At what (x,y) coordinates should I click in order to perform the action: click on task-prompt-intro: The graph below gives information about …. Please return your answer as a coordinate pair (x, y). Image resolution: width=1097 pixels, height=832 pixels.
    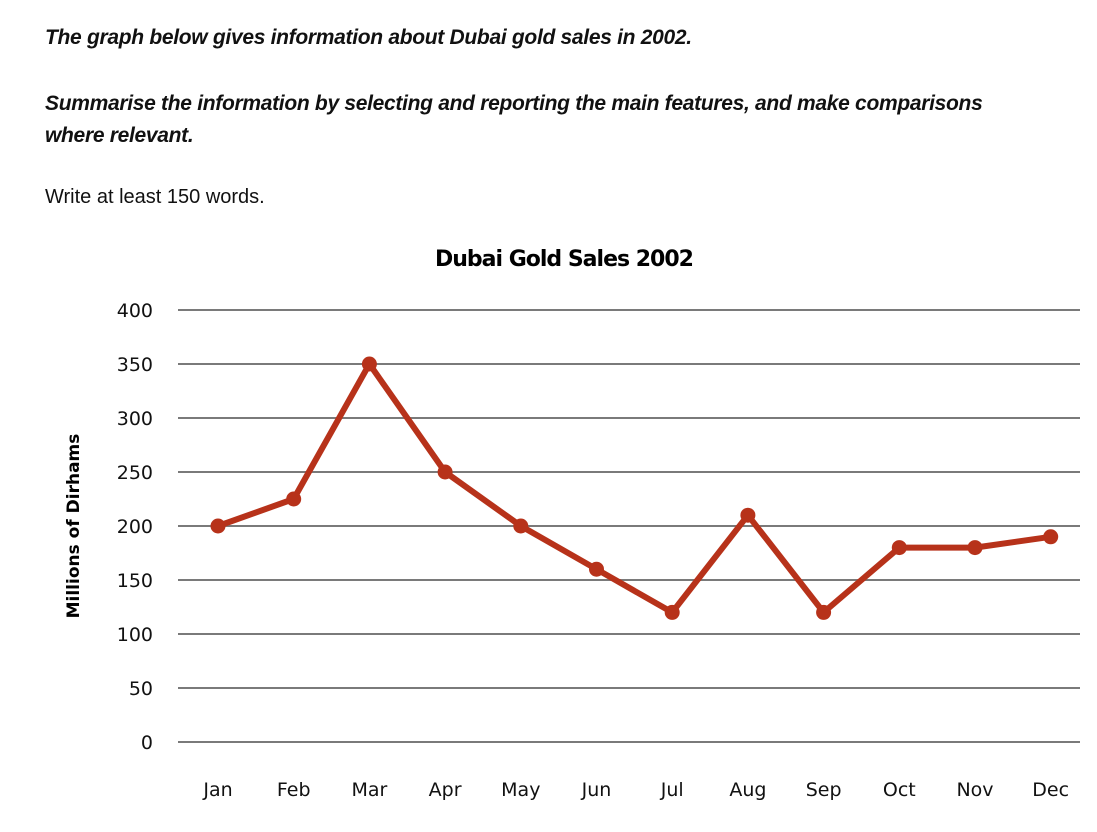
    Looking at the image, I should click on (368, 37).